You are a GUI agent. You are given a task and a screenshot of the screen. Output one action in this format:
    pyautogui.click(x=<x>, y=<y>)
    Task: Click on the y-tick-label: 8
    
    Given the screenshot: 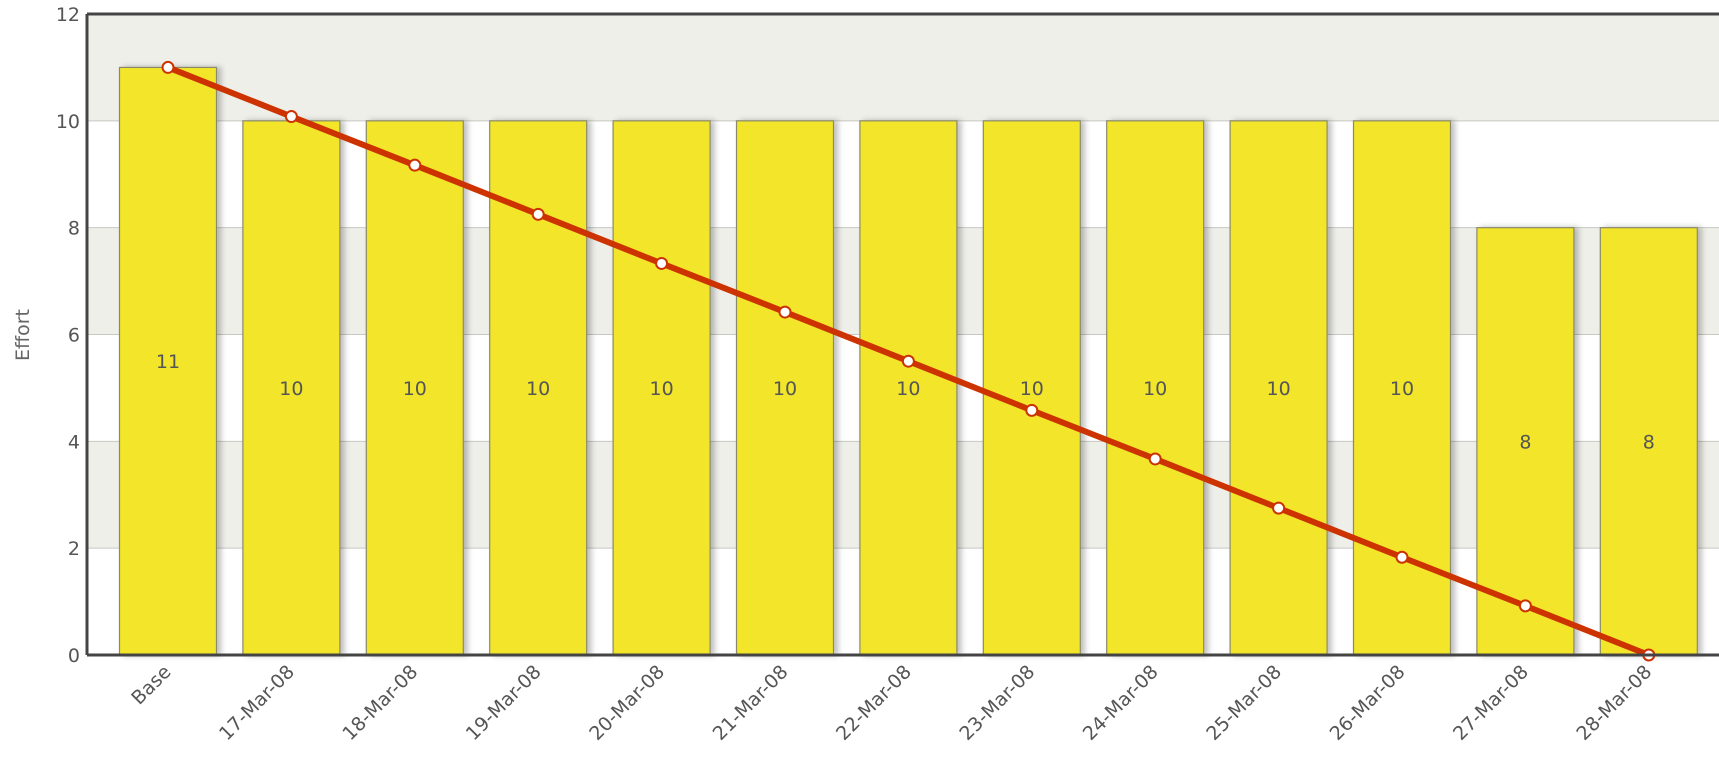 What is the action you would take?
    pyautogui.click(x=74, y=229)
    